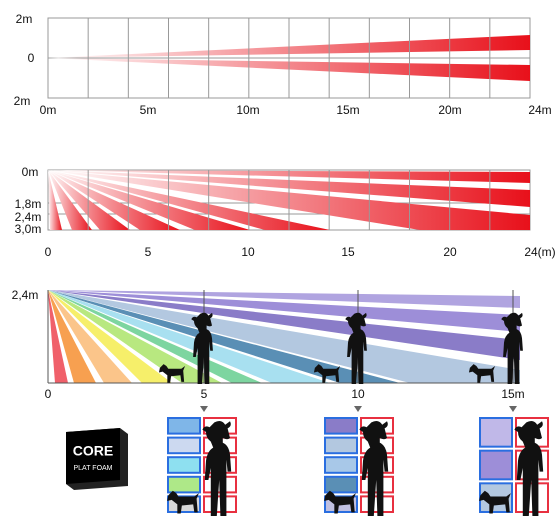  I want to click on logo-title: CORE, so click(93, 451).